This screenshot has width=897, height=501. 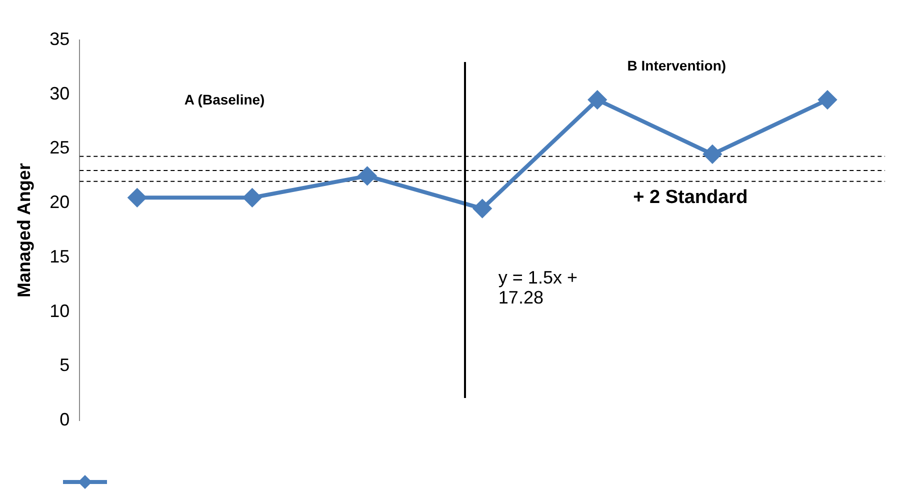 What do you see at coordinates (676, 65) in the screenshot?
I see `annotation: B Intervention)` at bounding box center [676, 65].